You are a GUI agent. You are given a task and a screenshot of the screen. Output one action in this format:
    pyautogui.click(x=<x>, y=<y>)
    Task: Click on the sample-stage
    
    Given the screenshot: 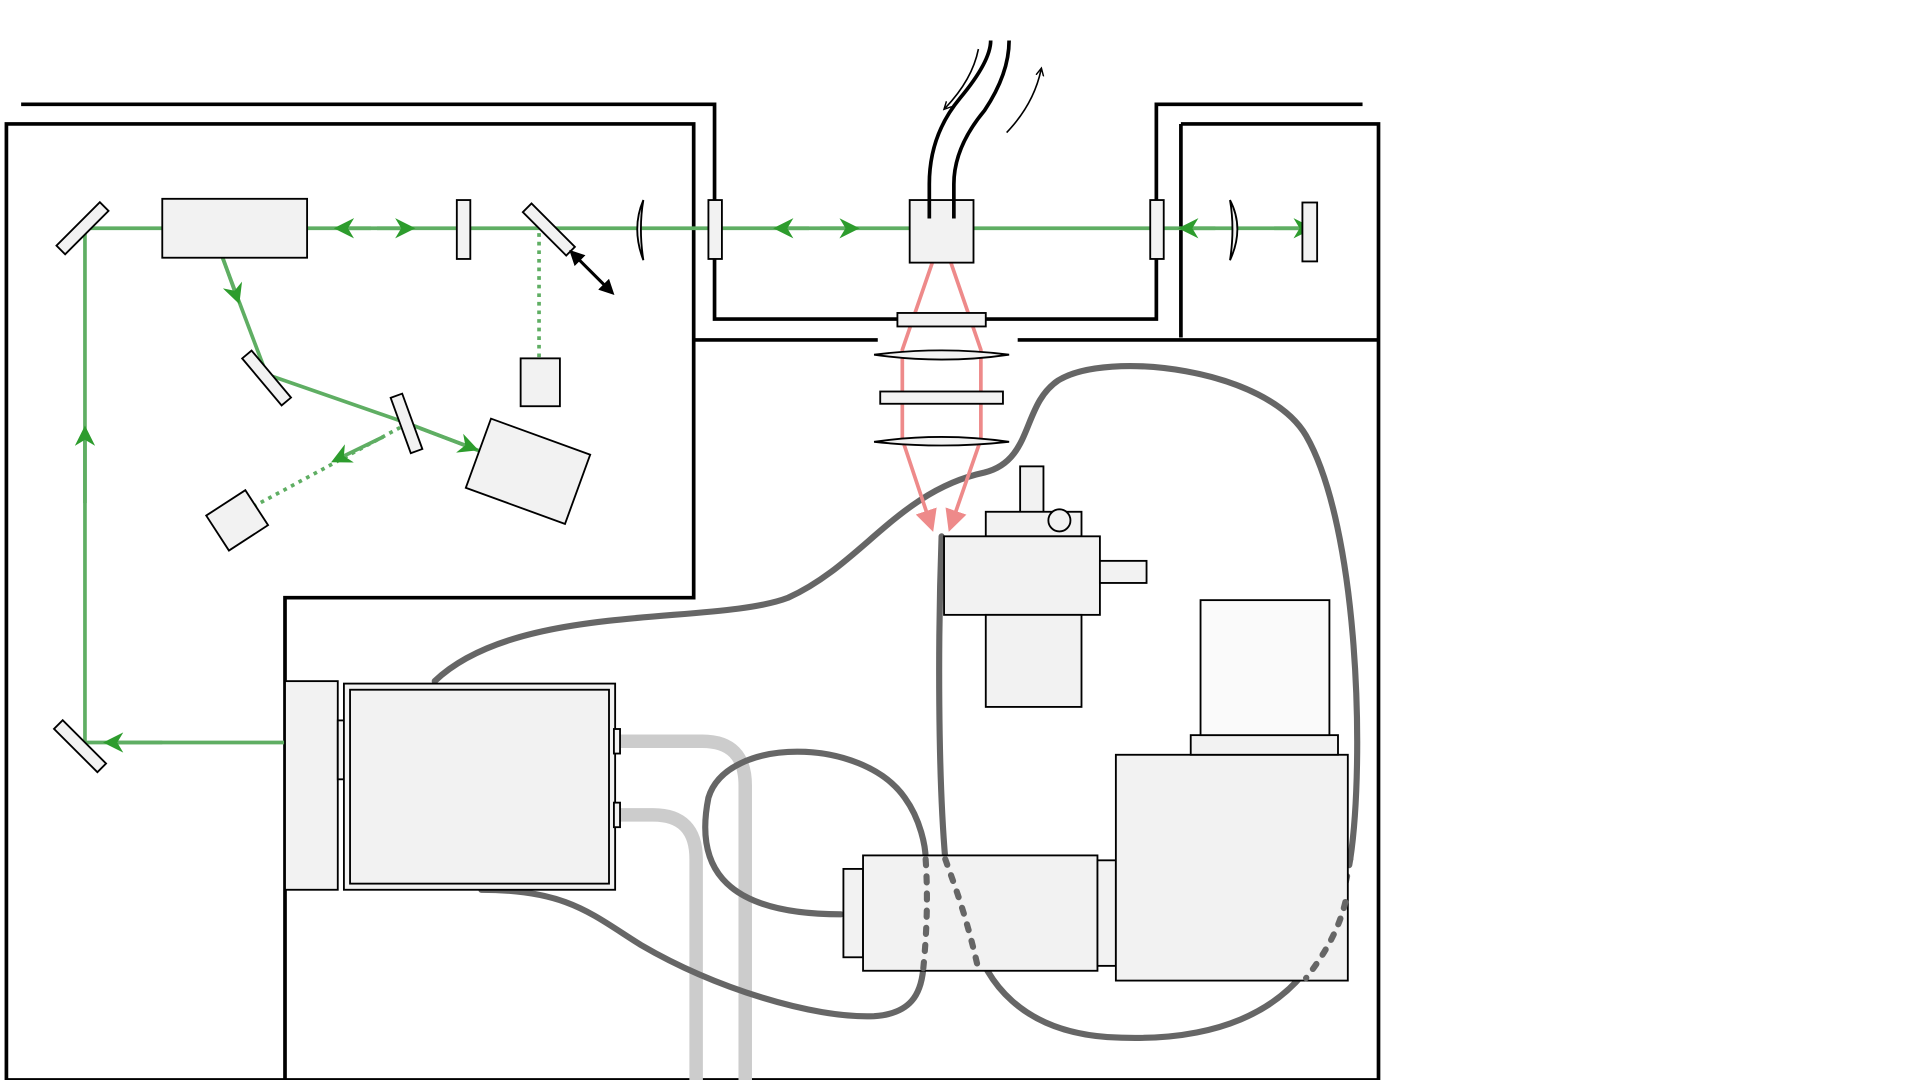 What is the action you would take?
    pyautogui.click(x=1045, y=586)
    